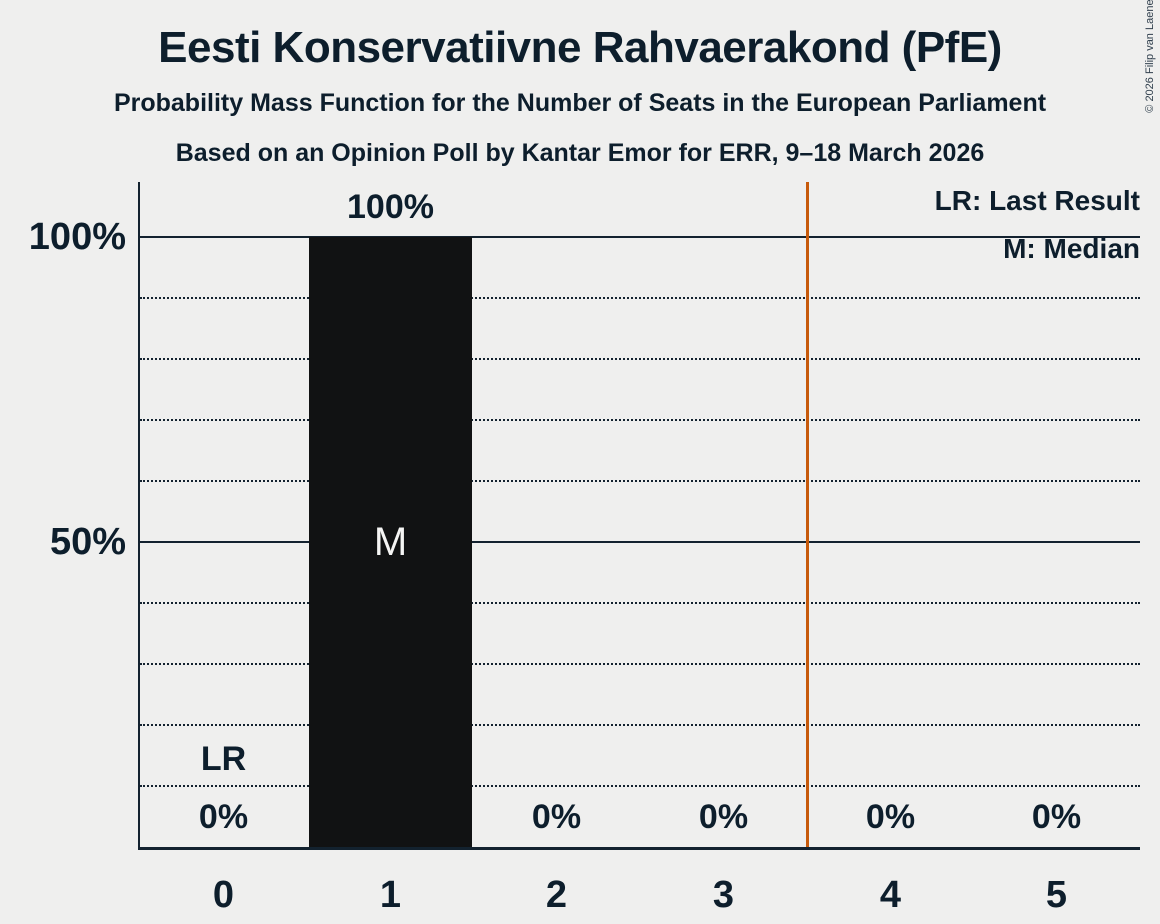 This screenshot has width=1160, height=924. What do you see at coordinates (139, 515) in the screenshot?
I see `y-axis` at bounding box center [139, 515].